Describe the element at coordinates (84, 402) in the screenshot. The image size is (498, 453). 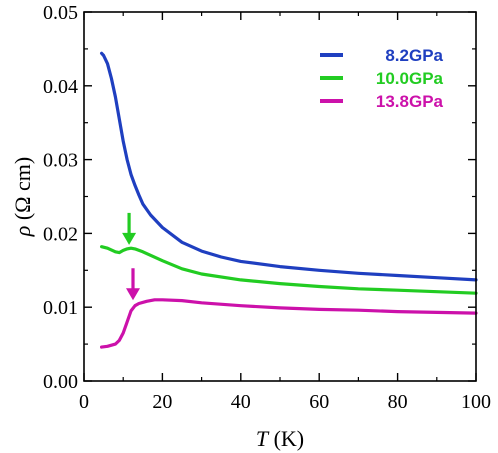
I see `x-tick-label: 0` at that location.